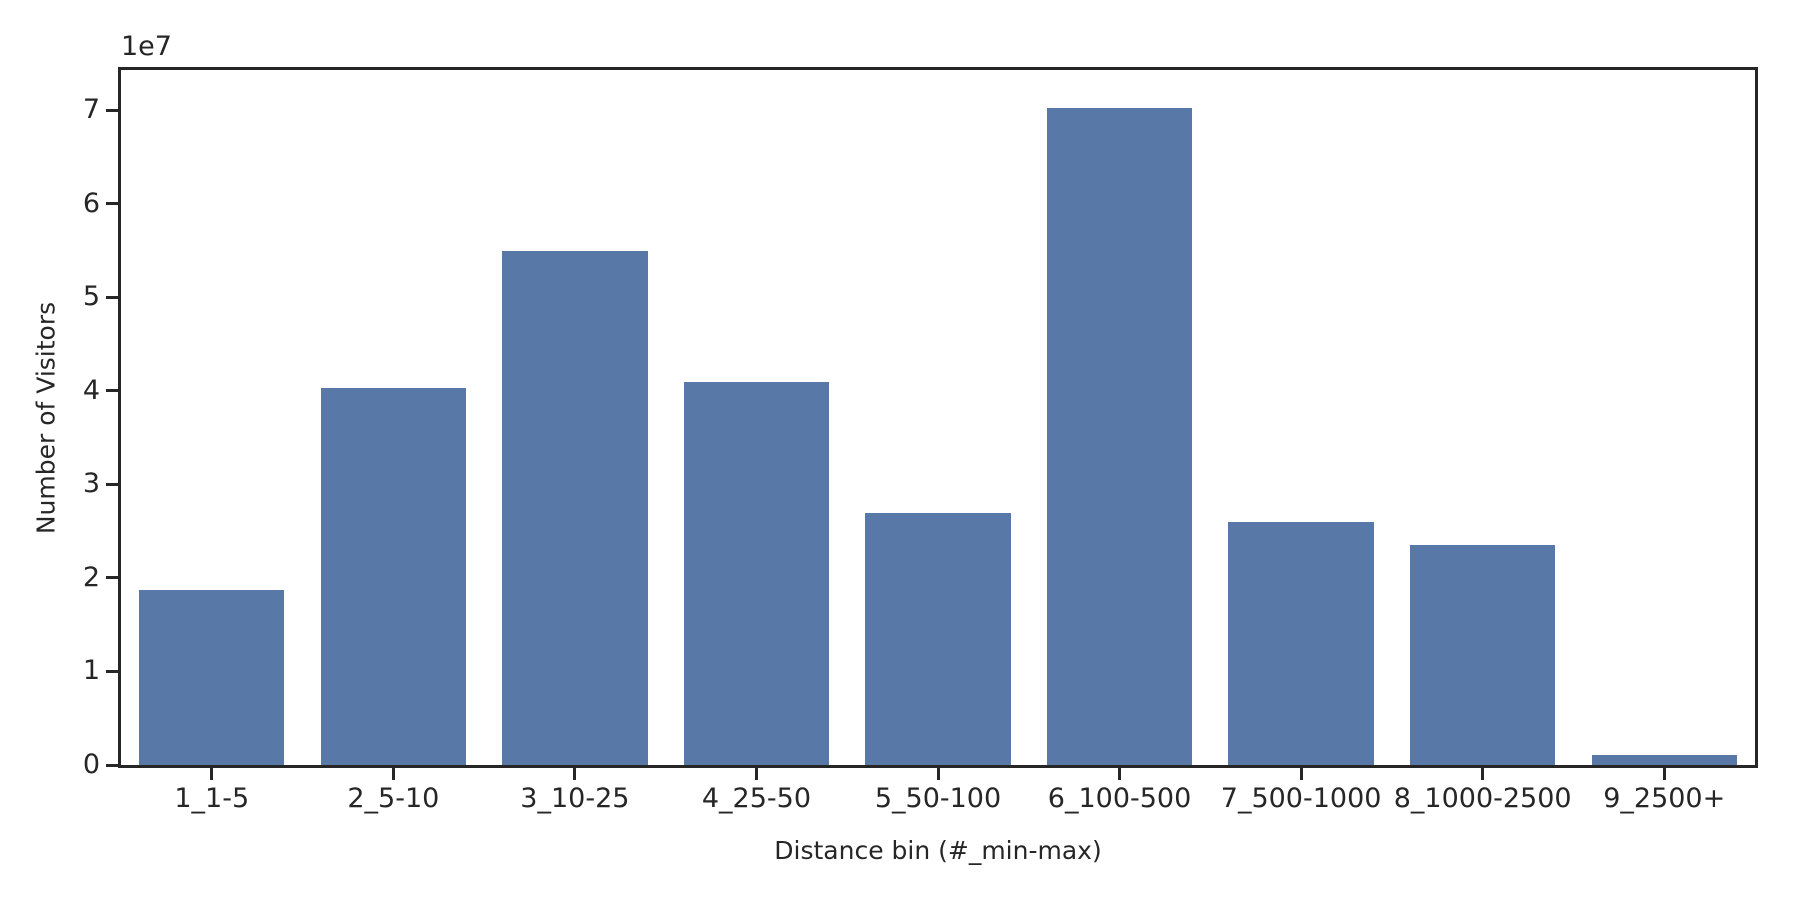 The image size is (1800, 900). I want to click on y-axis-offset-text: 1e7, so click(146, 46).